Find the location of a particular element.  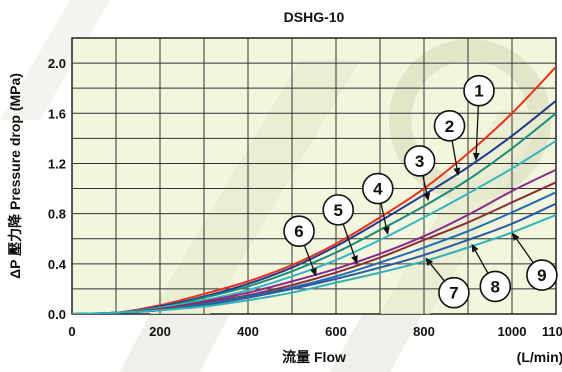

callout-label-4: 4 is located at coordinates (378, 189).